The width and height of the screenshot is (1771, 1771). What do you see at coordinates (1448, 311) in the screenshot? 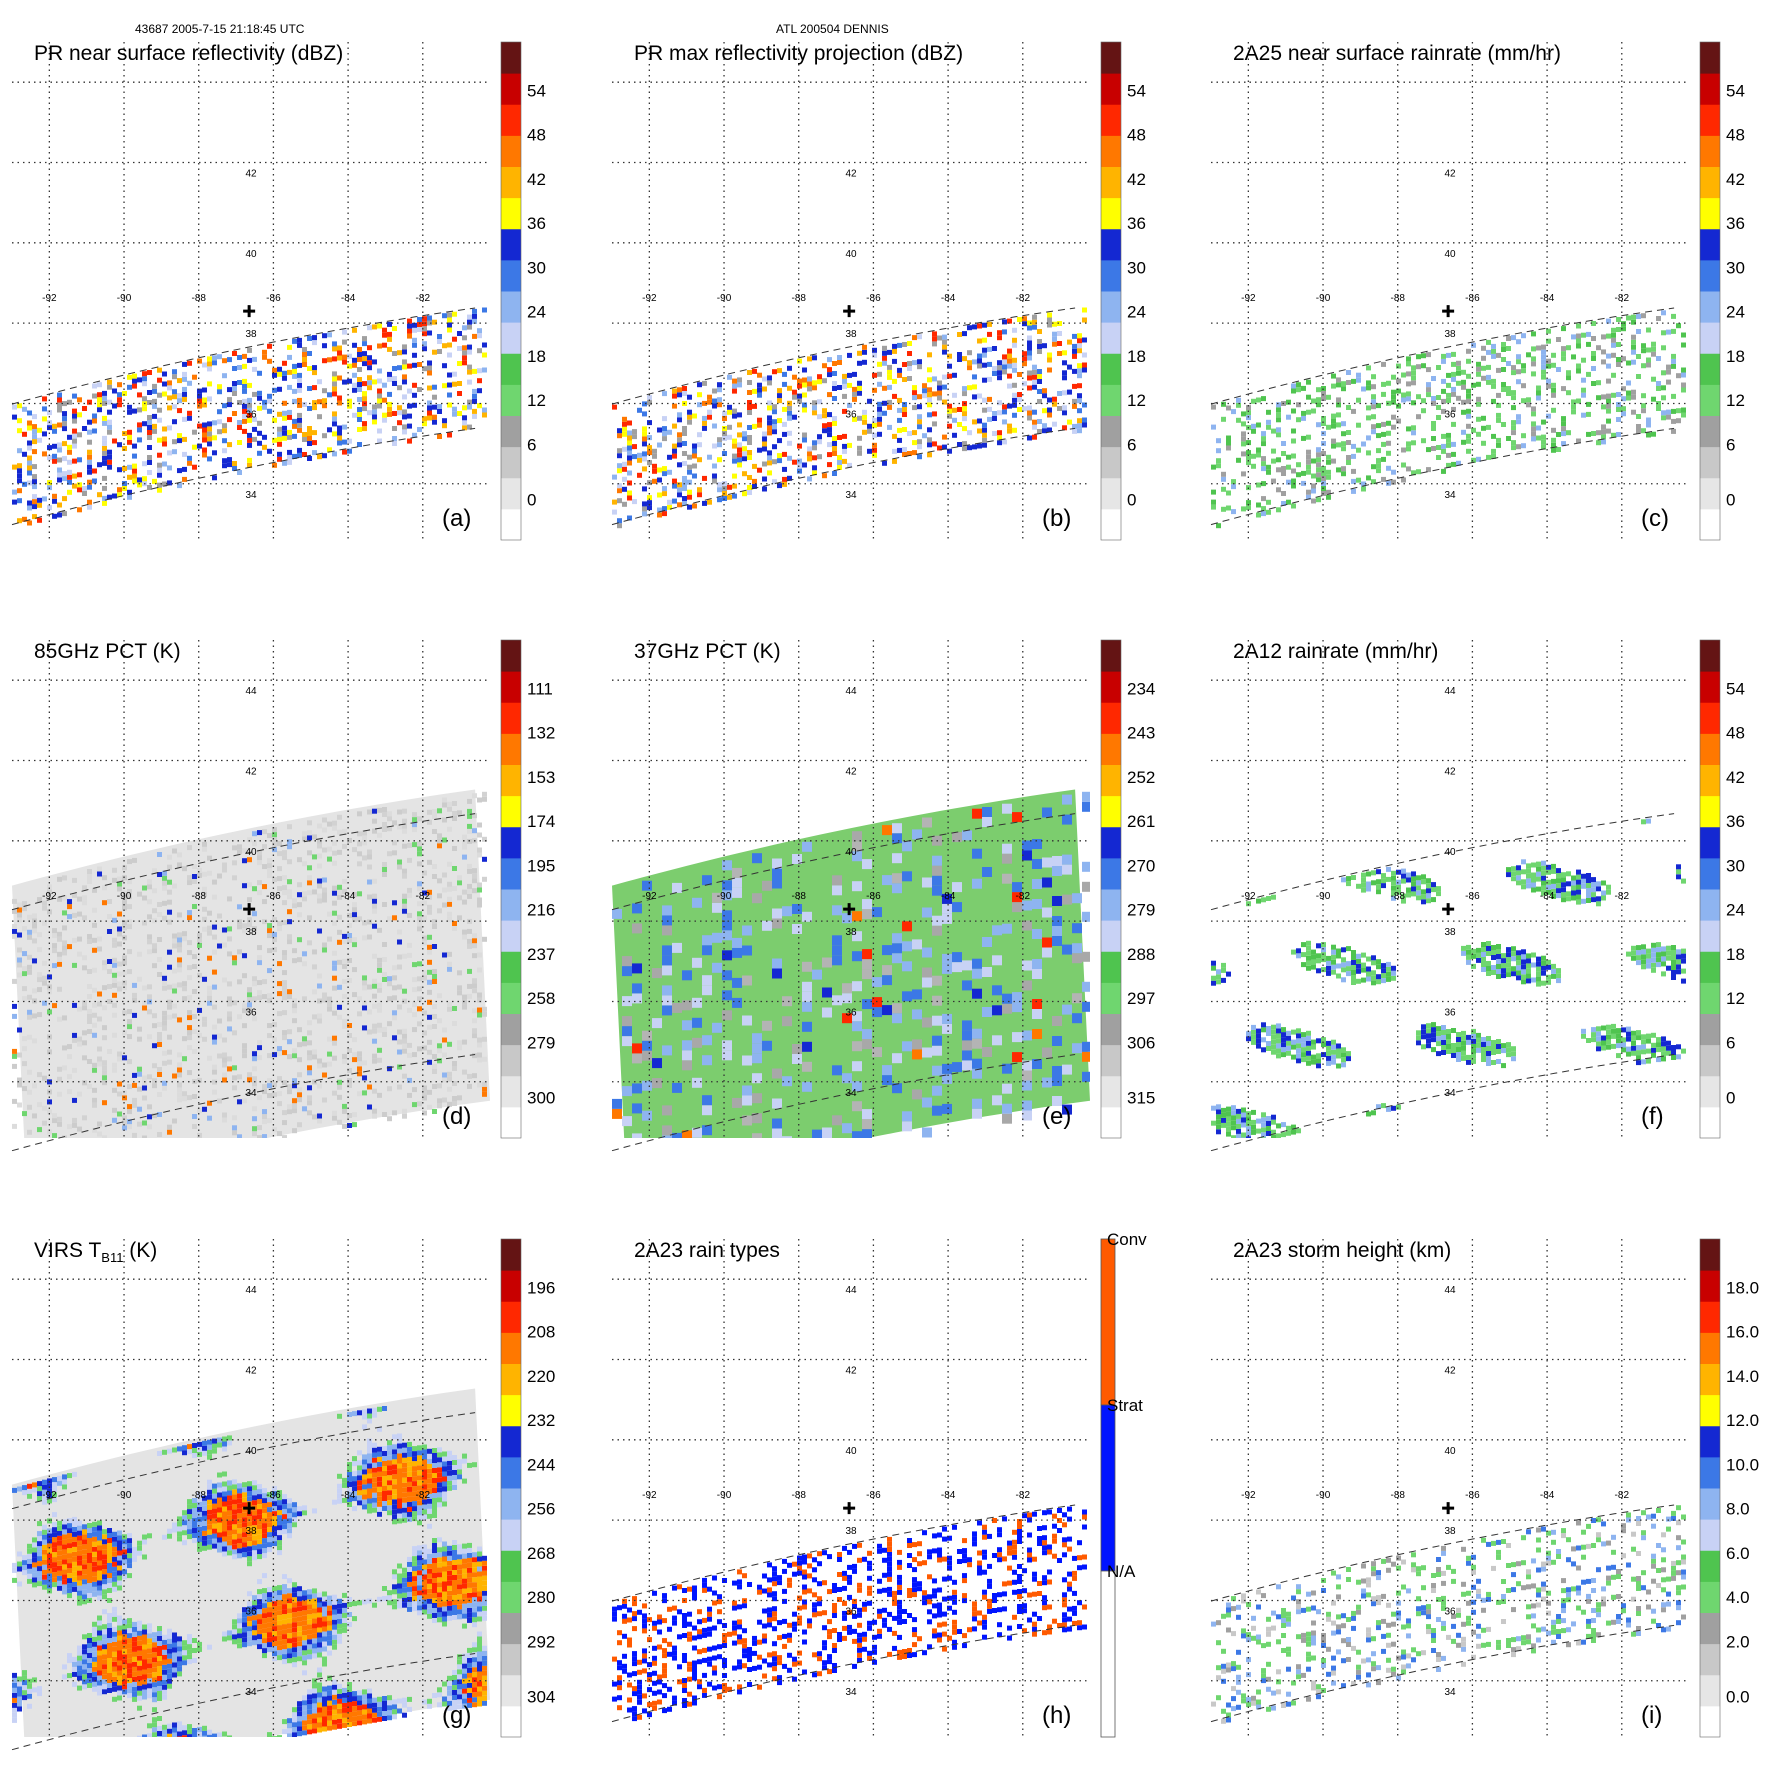
I see `storm-center-marker` at bounding box center [1448, 311].